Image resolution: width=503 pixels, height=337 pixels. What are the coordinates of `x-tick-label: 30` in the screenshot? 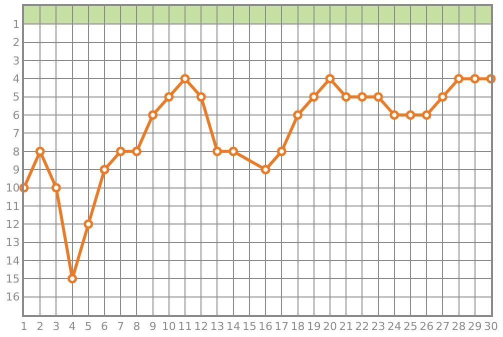 It's located at (491, 327).